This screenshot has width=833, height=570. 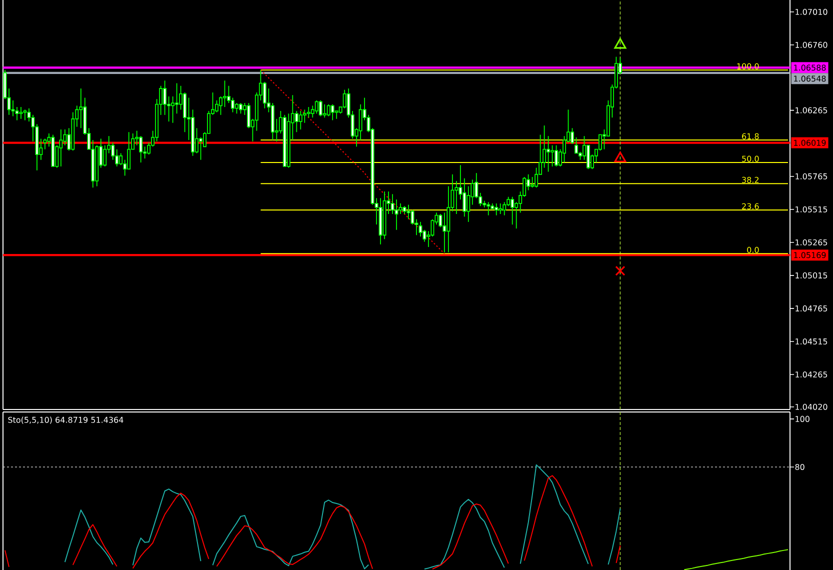 What do you see at coordinates (812, 242) in the screenshot?
I see `y-tick-label: 1.05265` at bounding box center [812, 242].